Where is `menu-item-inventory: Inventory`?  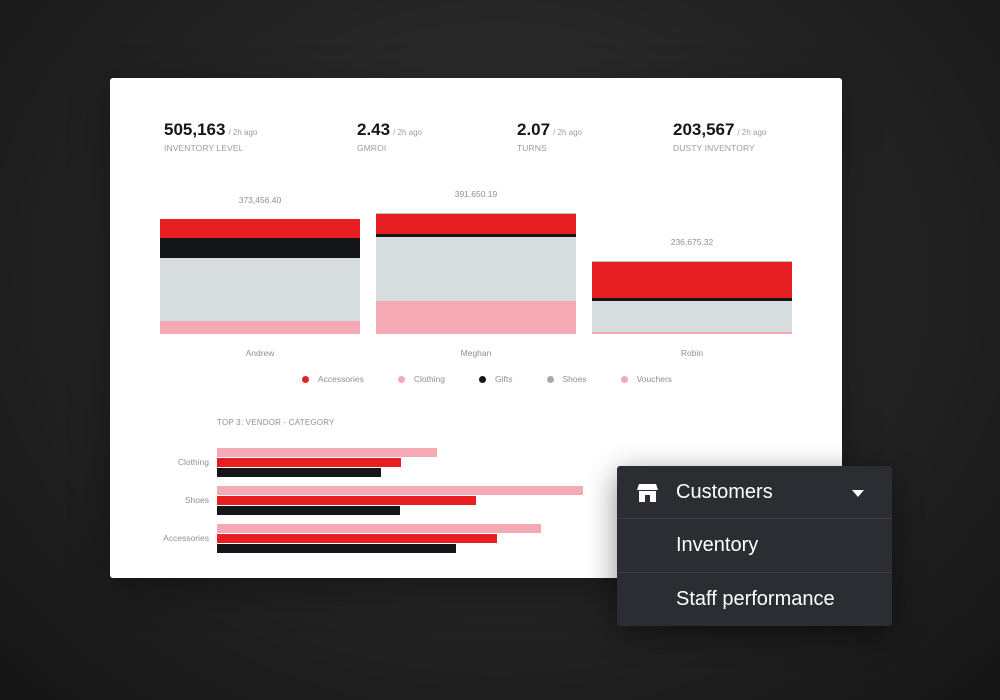 menu-item-inventory: Inventory is located at coordinates (754, 545).